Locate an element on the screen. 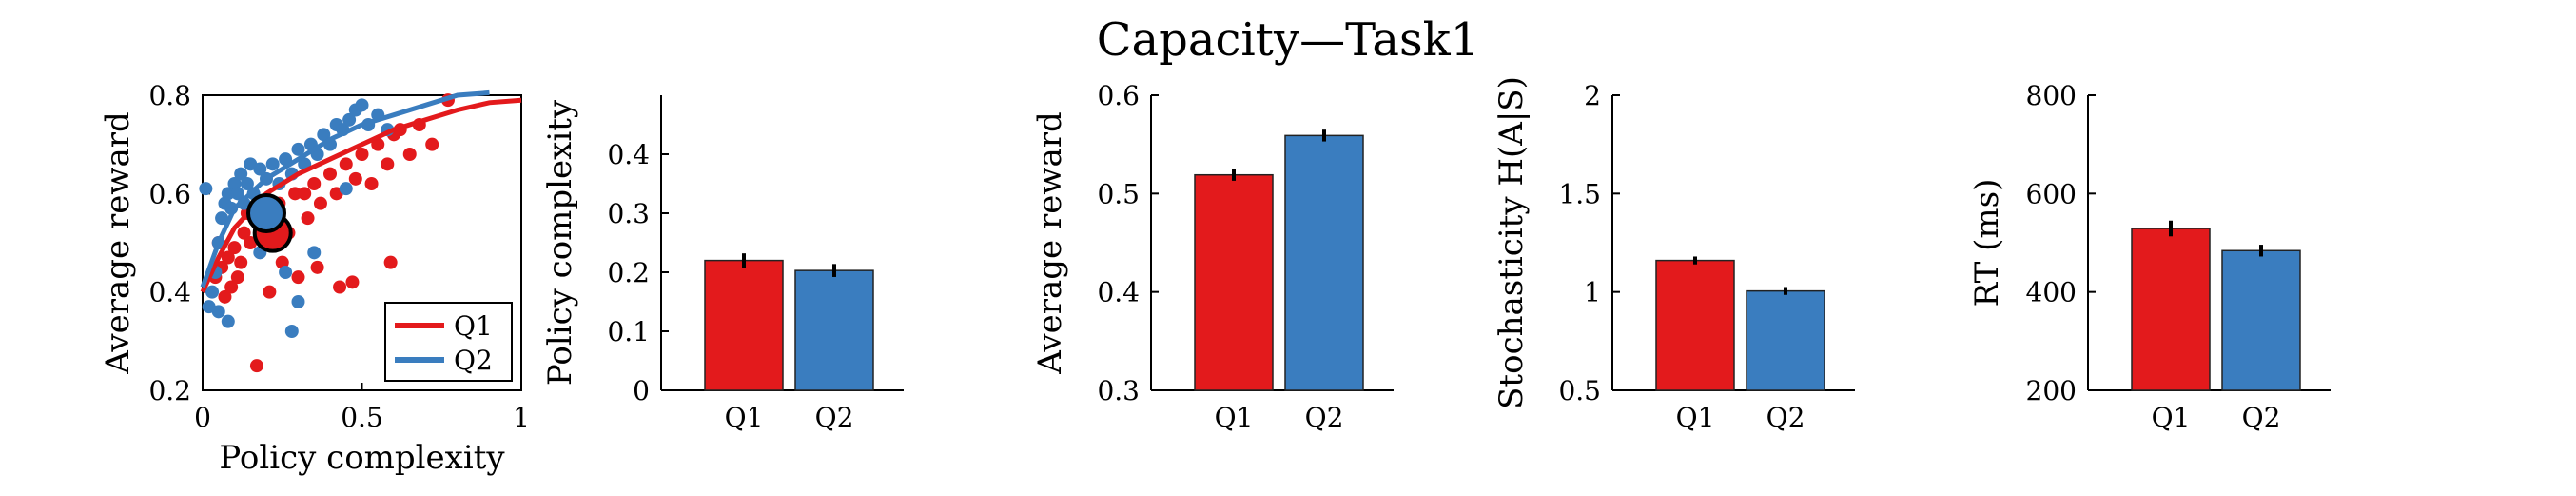  legend-label-q2: Q2 is located at coordinates (474, 360).